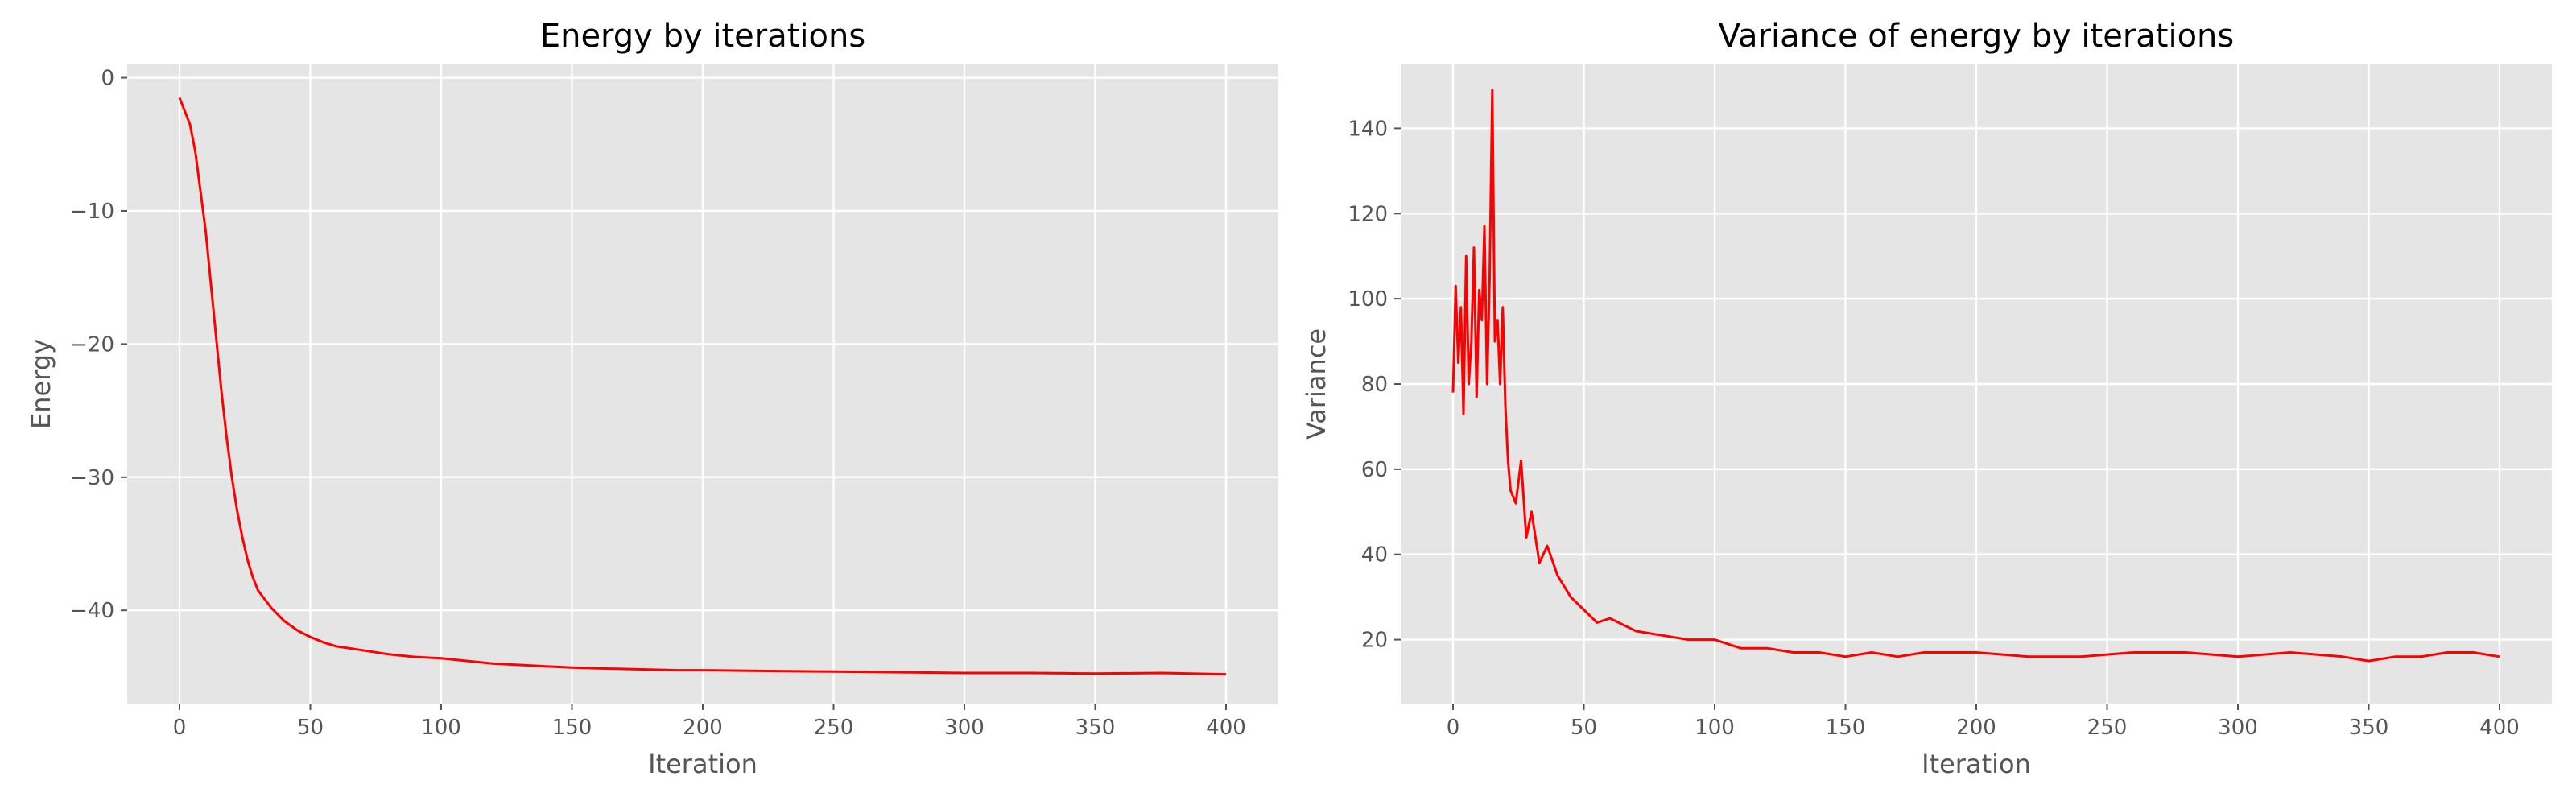 The height and width of the screenshot is (805, 2576). Describe the element at coordinates (2238, 728) in the screenshot. I see `variance-x-tick-label: 300` at that location.